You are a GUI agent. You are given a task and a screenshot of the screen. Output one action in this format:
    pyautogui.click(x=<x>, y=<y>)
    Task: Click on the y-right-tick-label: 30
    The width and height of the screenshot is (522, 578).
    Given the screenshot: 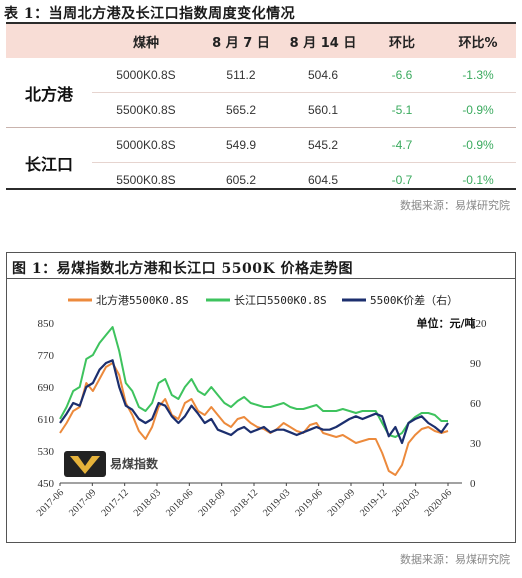 What is the action you would take?
    pyautogui.click(x=476, y=444)
    